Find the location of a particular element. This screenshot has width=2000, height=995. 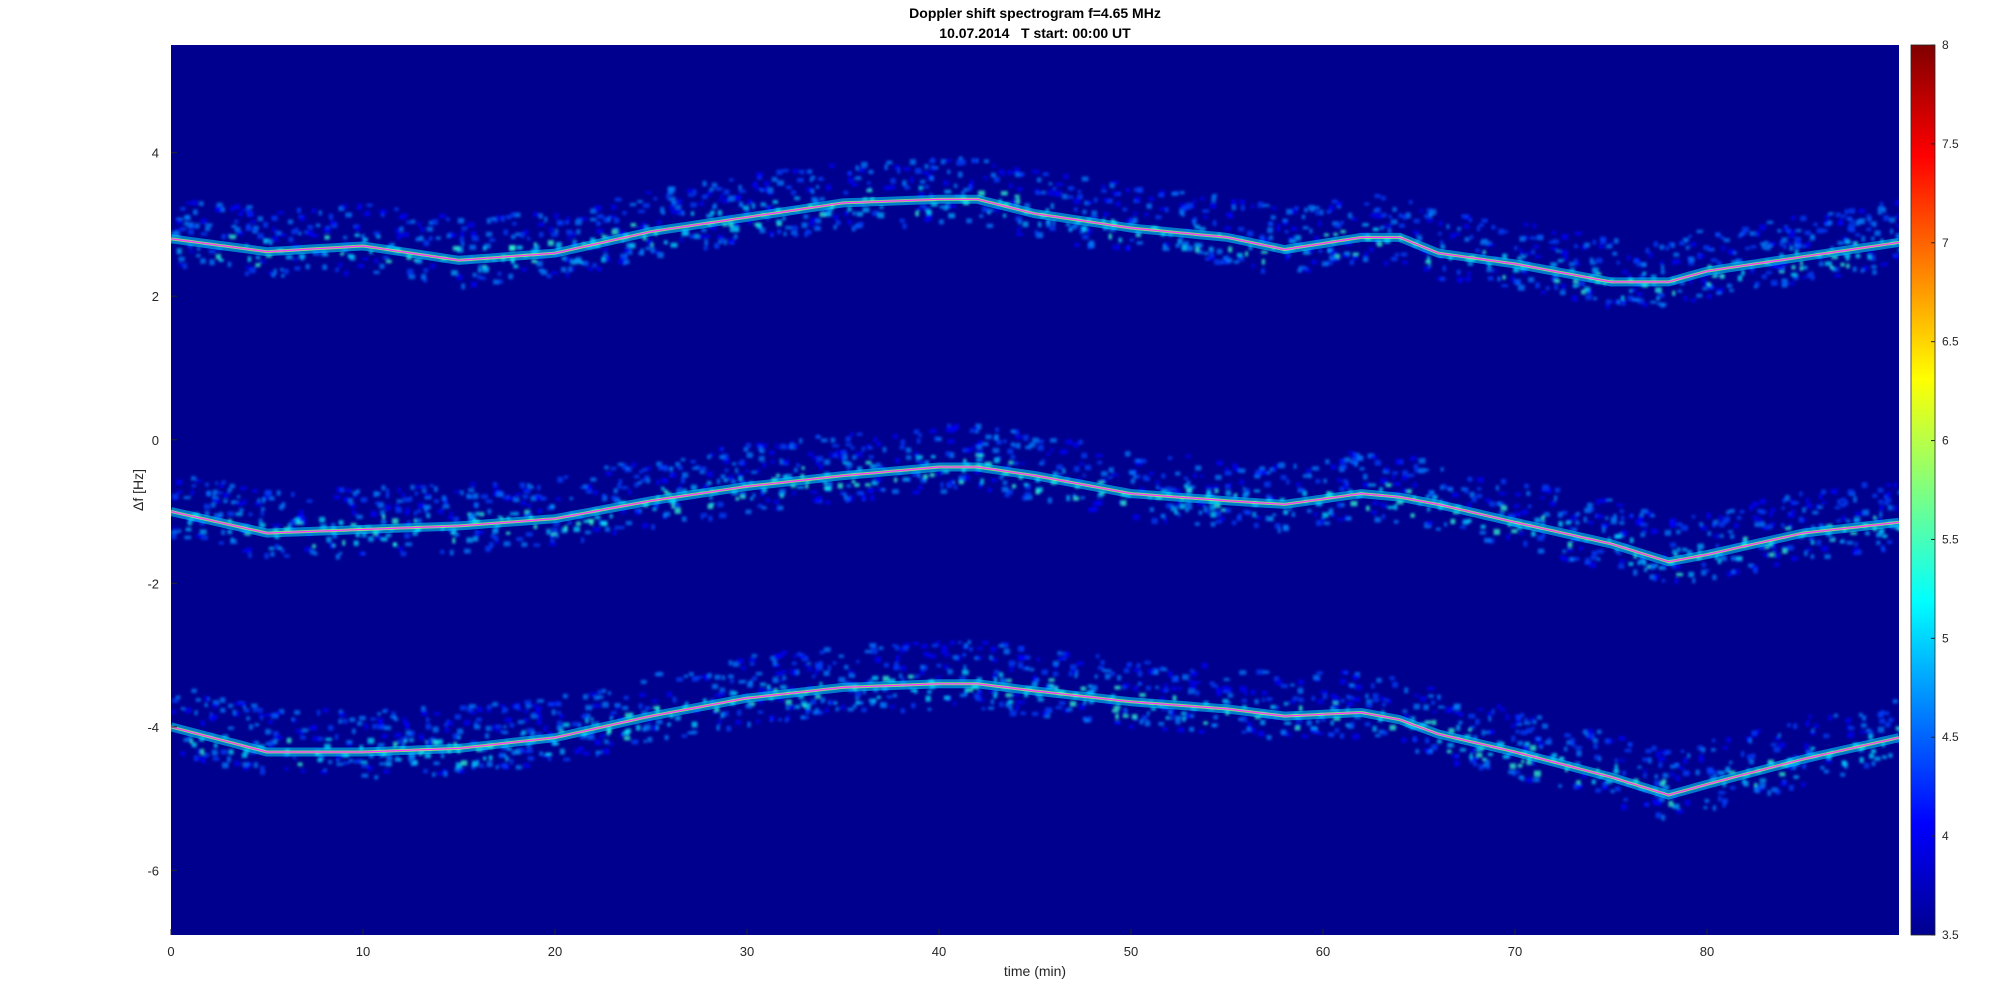

y-tick-label: 0 is located at coordinates (155, 440).